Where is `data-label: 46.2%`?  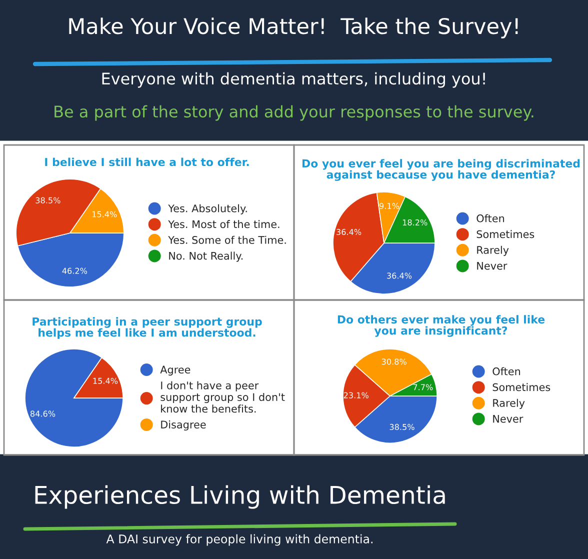 data-label: 46.2% is located at coordinates (75, 271).